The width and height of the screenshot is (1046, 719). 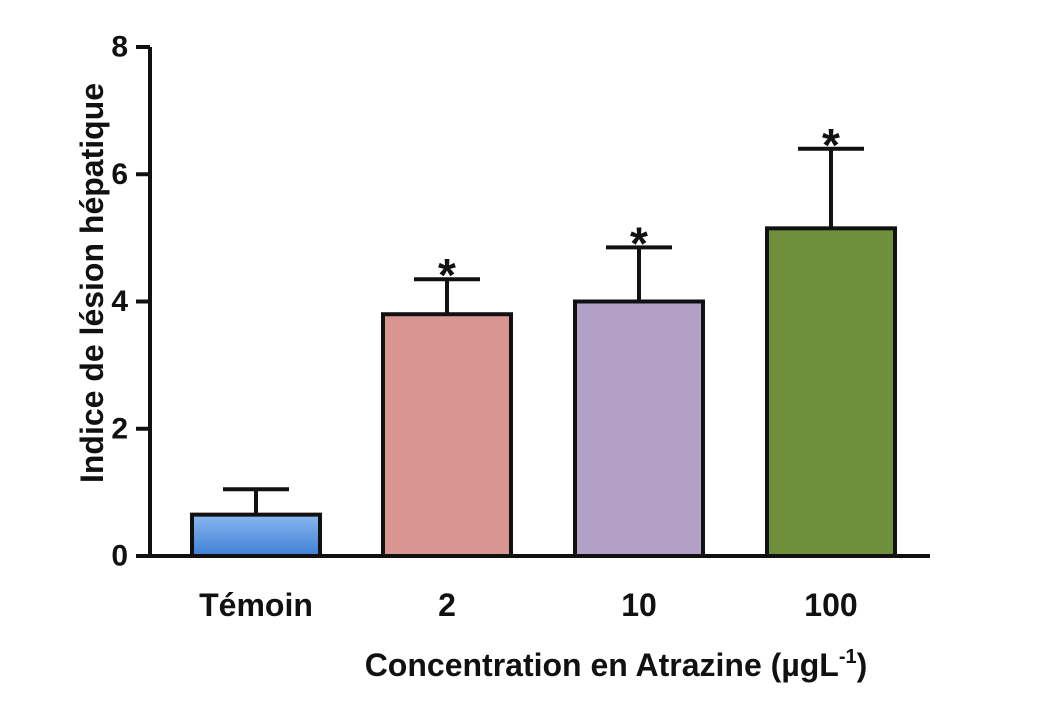 I want to click on y-tick-label: 0, so click(x=119, y=556).